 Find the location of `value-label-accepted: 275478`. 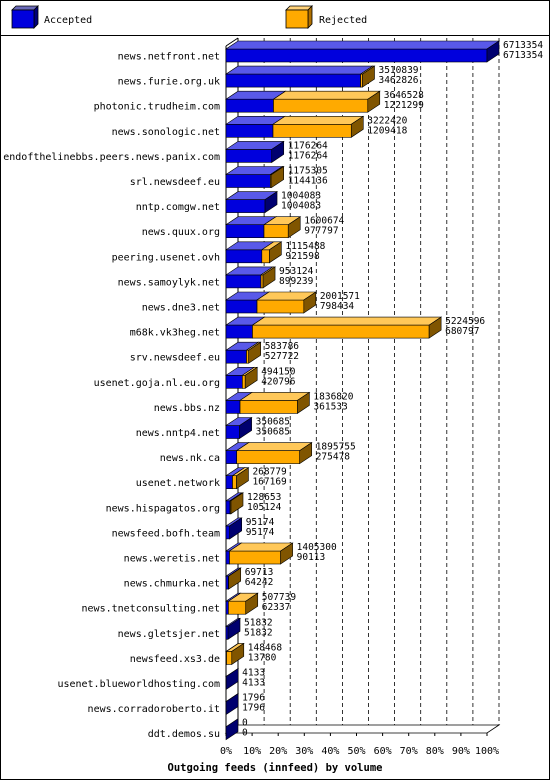

value-label-accepted: 275478 is located at coordinates (333, 457).